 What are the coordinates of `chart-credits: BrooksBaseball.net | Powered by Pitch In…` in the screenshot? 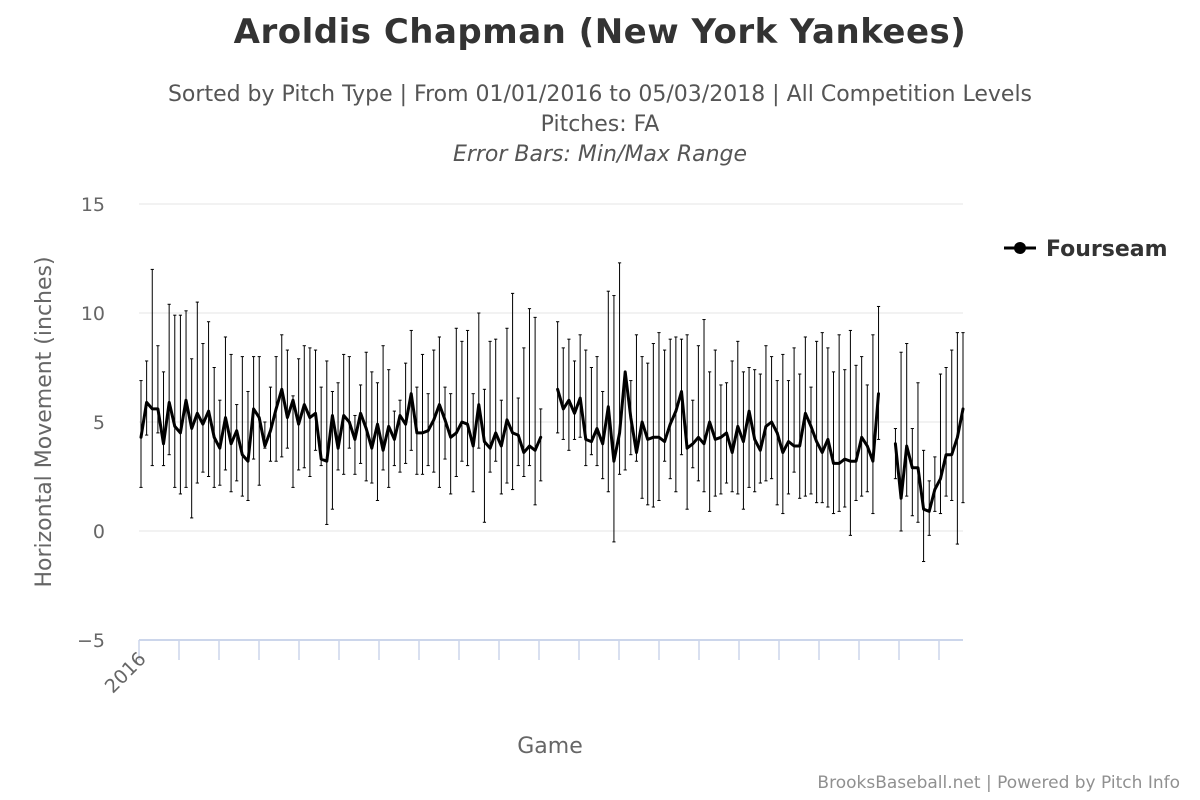 It's located at (998, 783).